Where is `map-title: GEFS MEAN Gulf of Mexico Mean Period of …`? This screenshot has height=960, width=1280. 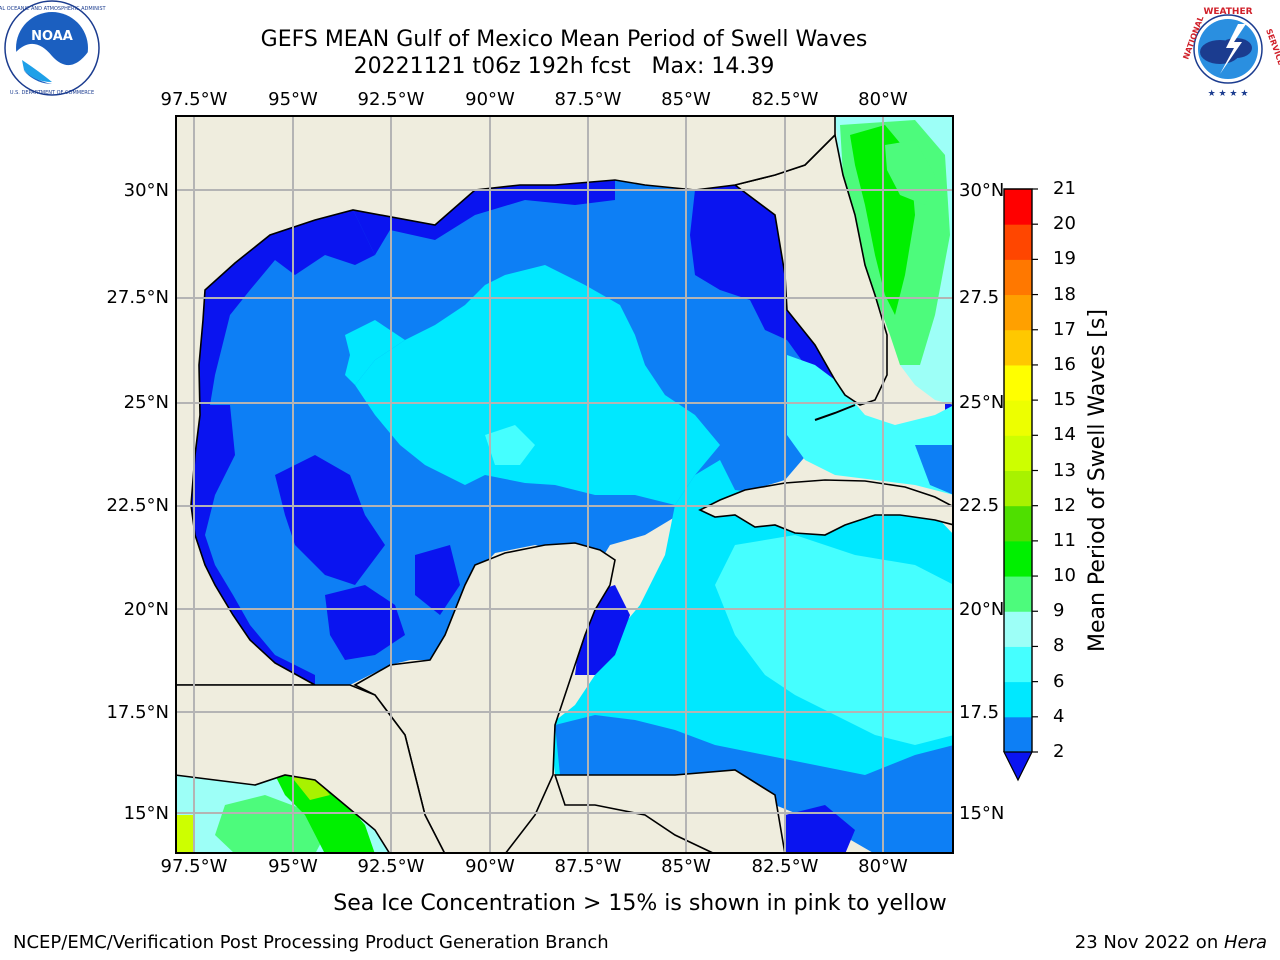 map-title: GEFS MEAN Gulf of Mexico Mean Period of … is located at coordinates (564, 39).